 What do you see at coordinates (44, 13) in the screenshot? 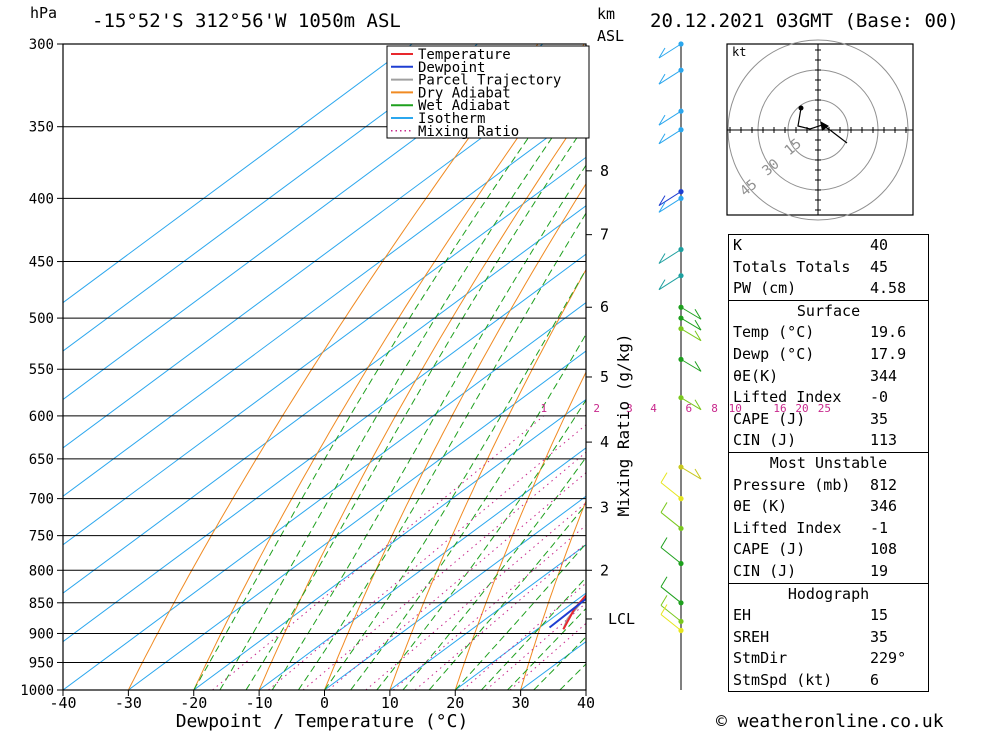
I see `hpa-unit-label: hPa` at bounding box center [44, 13].